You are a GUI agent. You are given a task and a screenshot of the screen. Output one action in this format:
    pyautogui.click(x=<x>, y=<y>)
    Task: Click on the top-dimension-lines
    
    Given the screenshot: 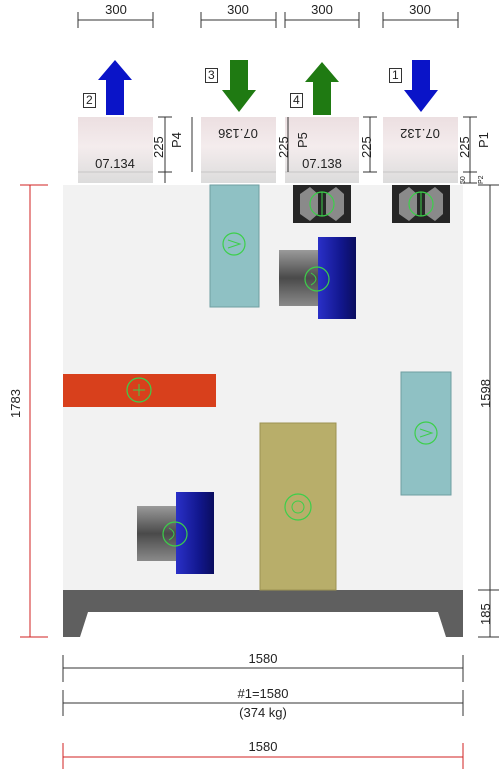 What is the action you would take?
    pyautogui.click(x=268, y=20)
    